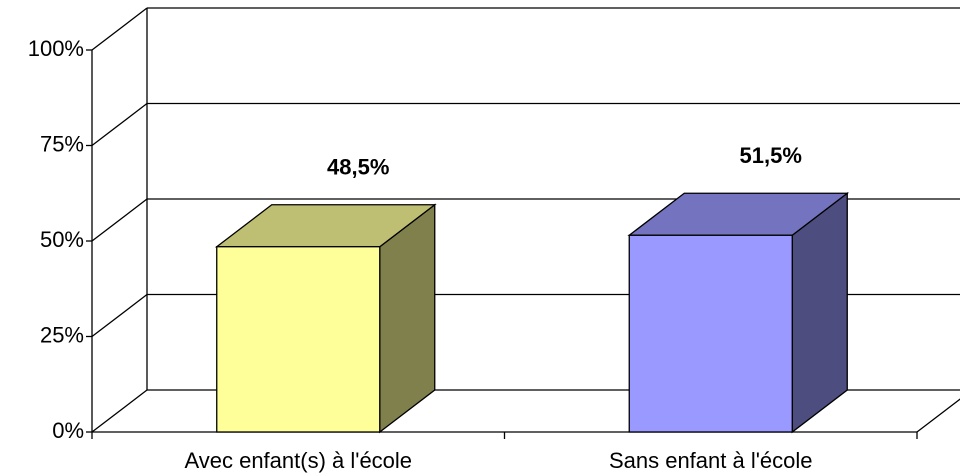 The image size is (960, 476). Describe the element at coordinates (711, 460) in the screenshot. I see `x-tick-label: Sans enfant à l'école` at that location.